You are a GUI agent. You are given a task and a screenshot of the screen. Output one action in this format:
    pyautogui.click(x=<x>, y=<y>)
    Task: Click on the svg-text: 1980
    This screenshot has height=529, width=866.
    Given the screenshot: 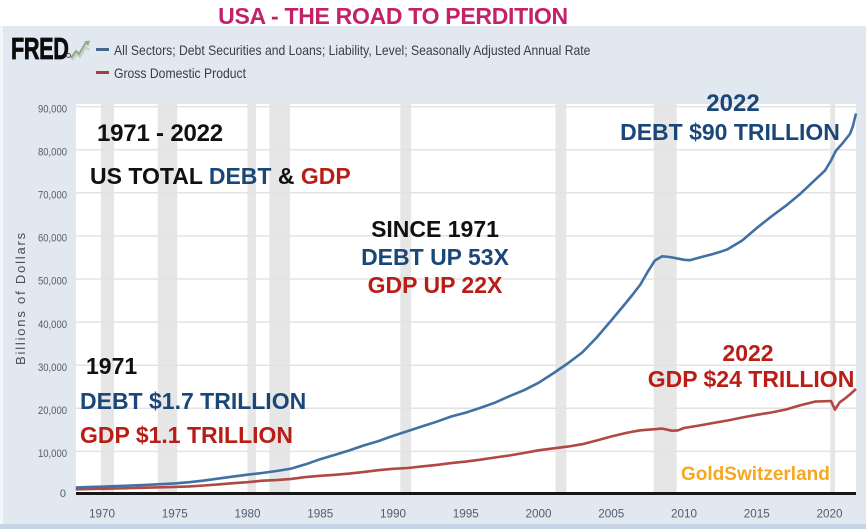 What is the action you would take?
    pyautogui.click(x=247, y=514)
    